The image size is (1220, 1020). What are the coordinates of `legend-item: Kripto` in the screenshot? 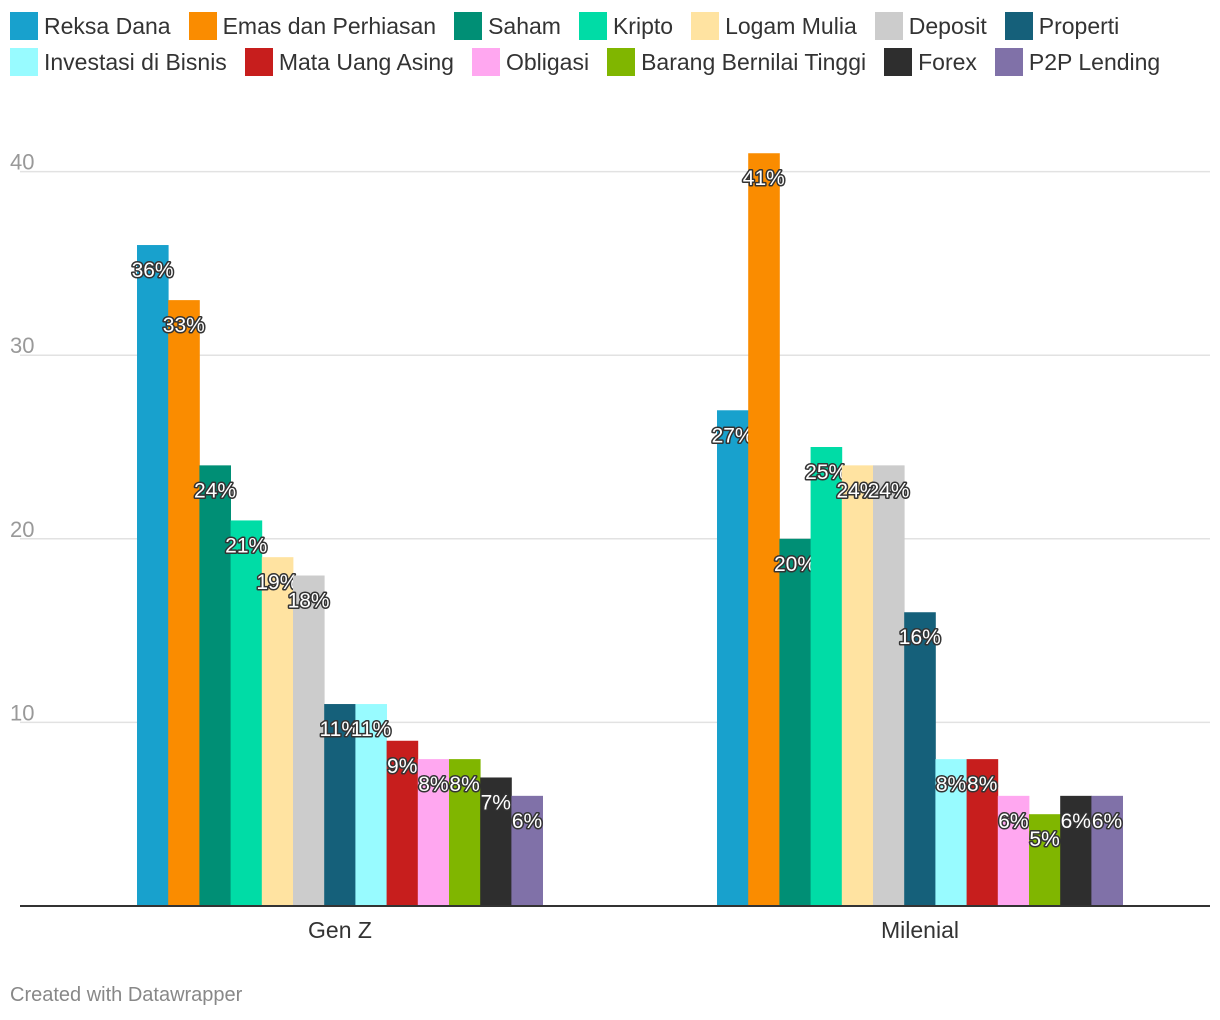 It's located at (626, 26).